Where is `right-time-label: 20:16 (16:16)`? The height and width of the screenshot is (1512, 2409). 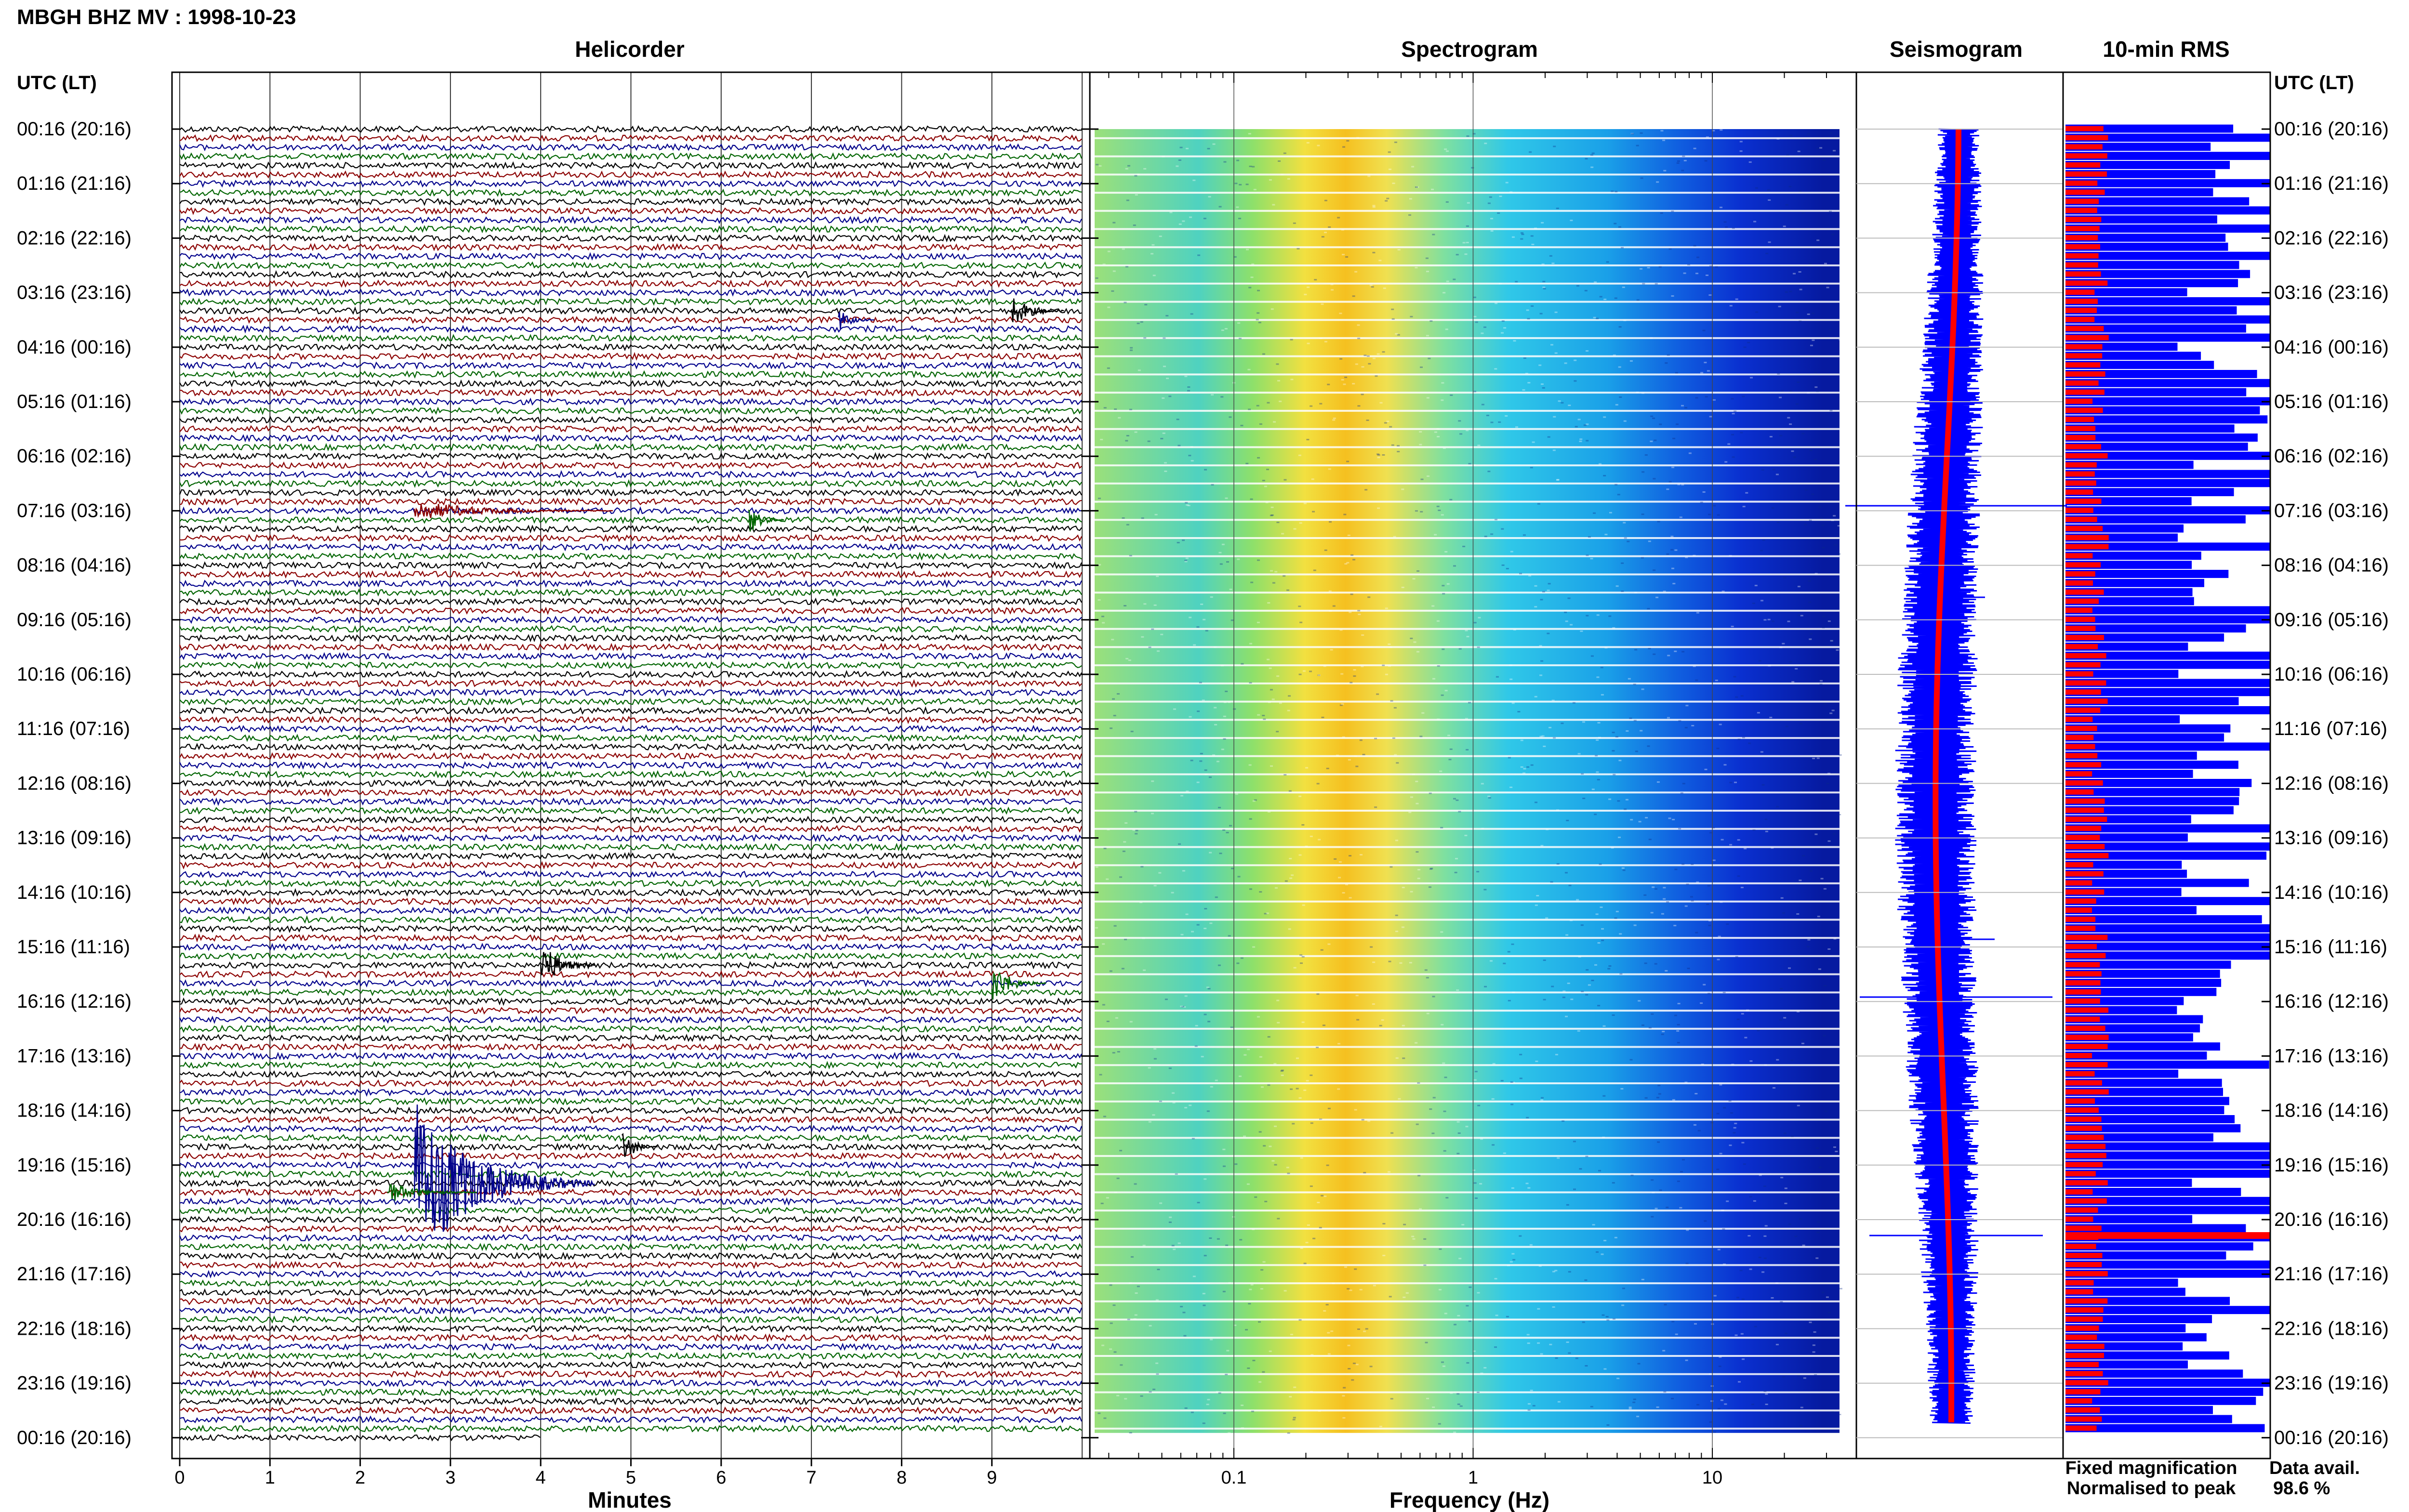
right-time-label: 20:16 (16:16) is located at coordinates (2331, 1219).